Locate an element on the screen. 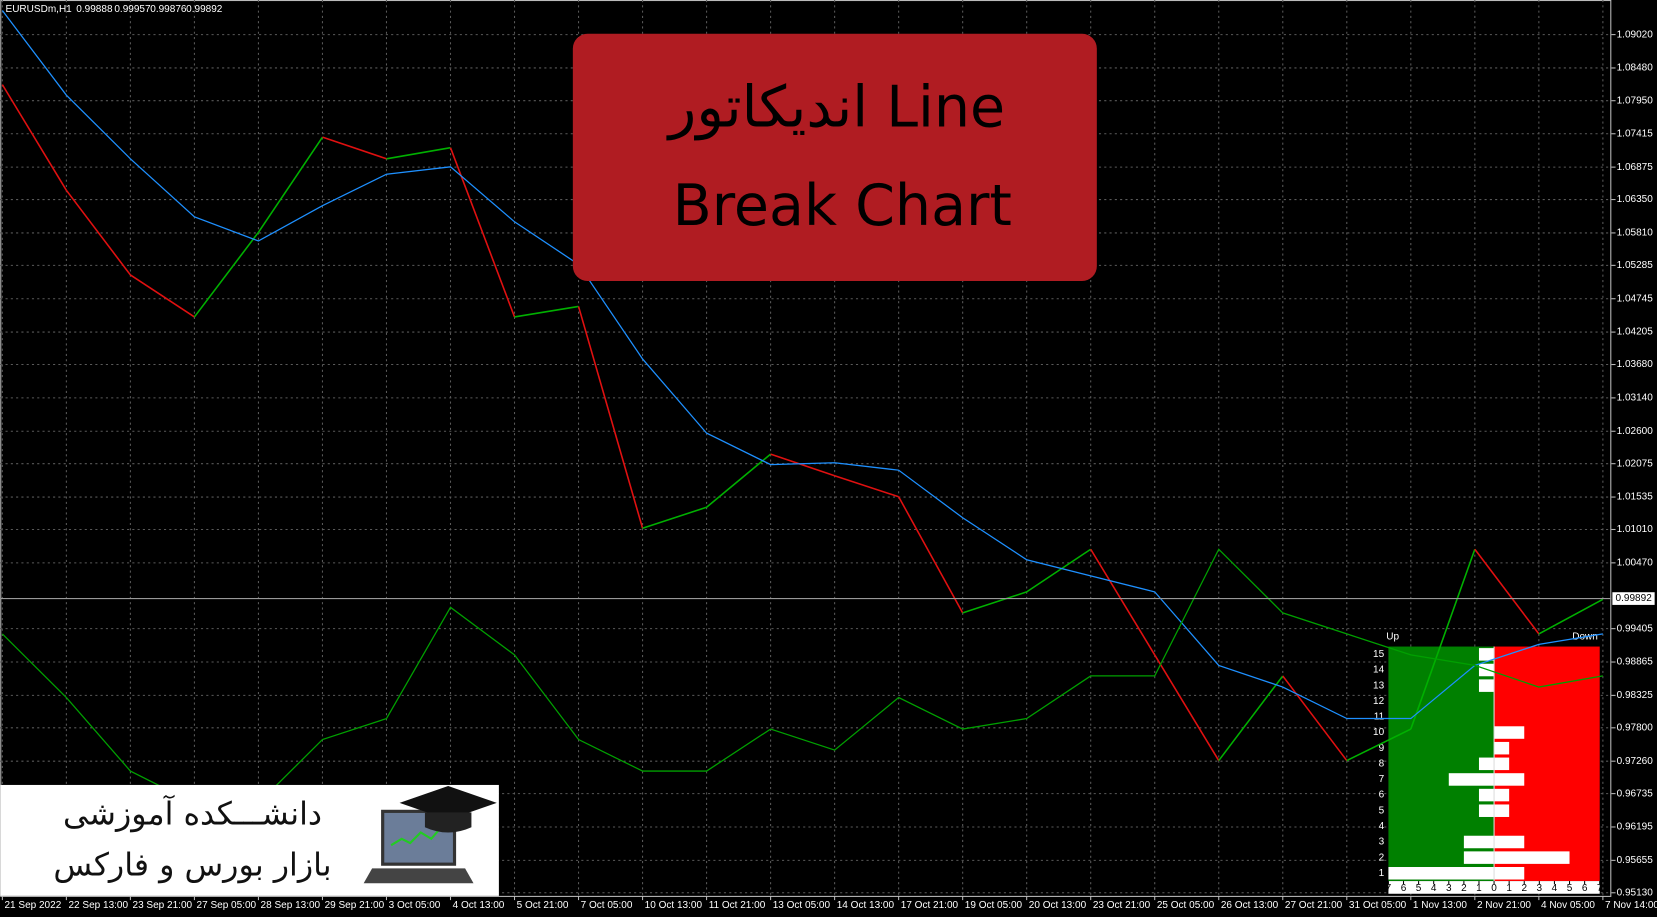  row-label: 11 is located at coordinates (1379, 717).